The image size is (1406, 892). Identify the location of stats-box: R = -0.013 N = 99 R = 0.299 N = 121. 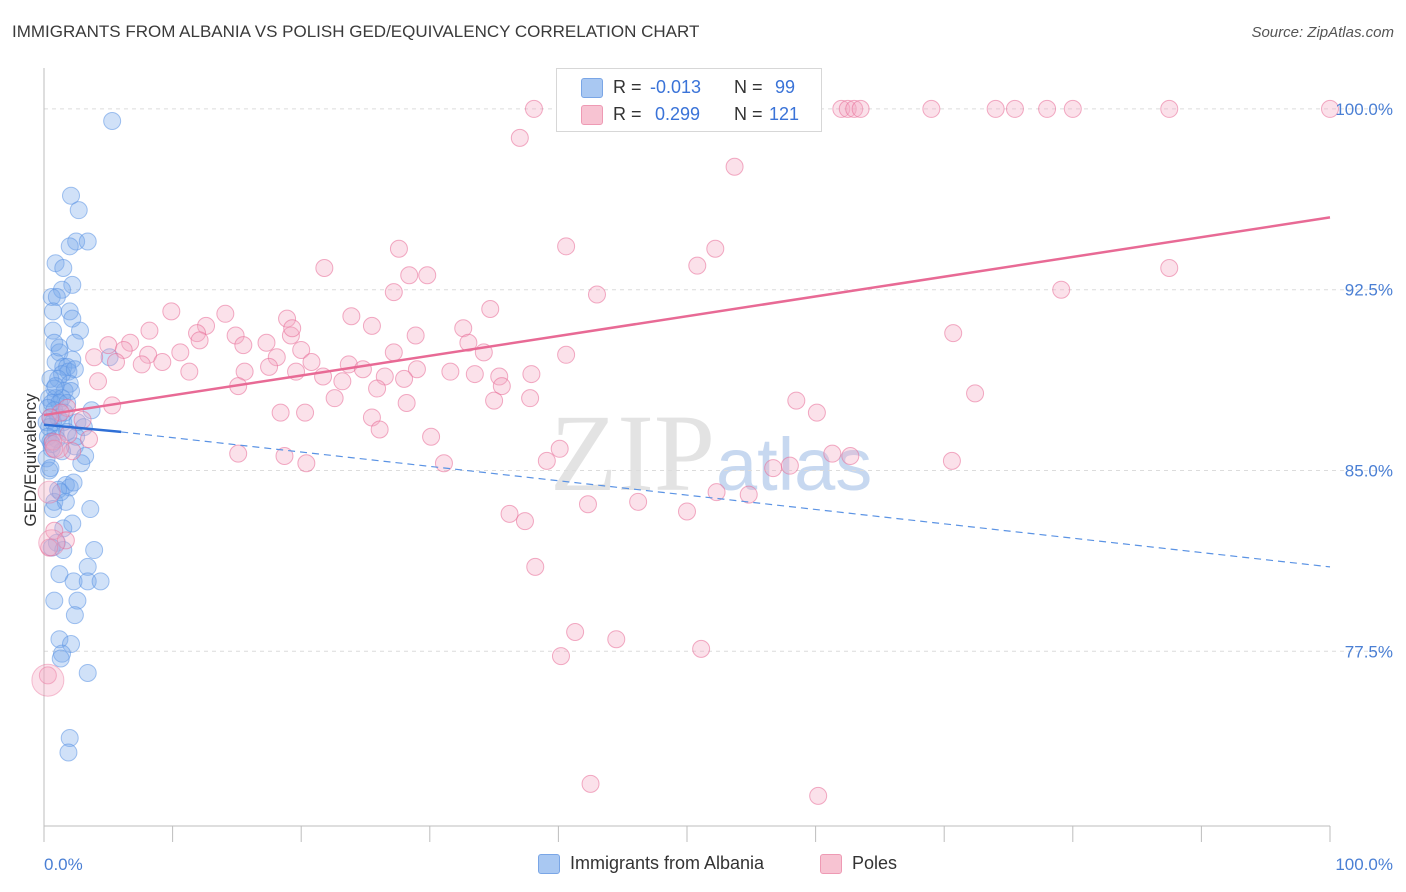
(689, 100).